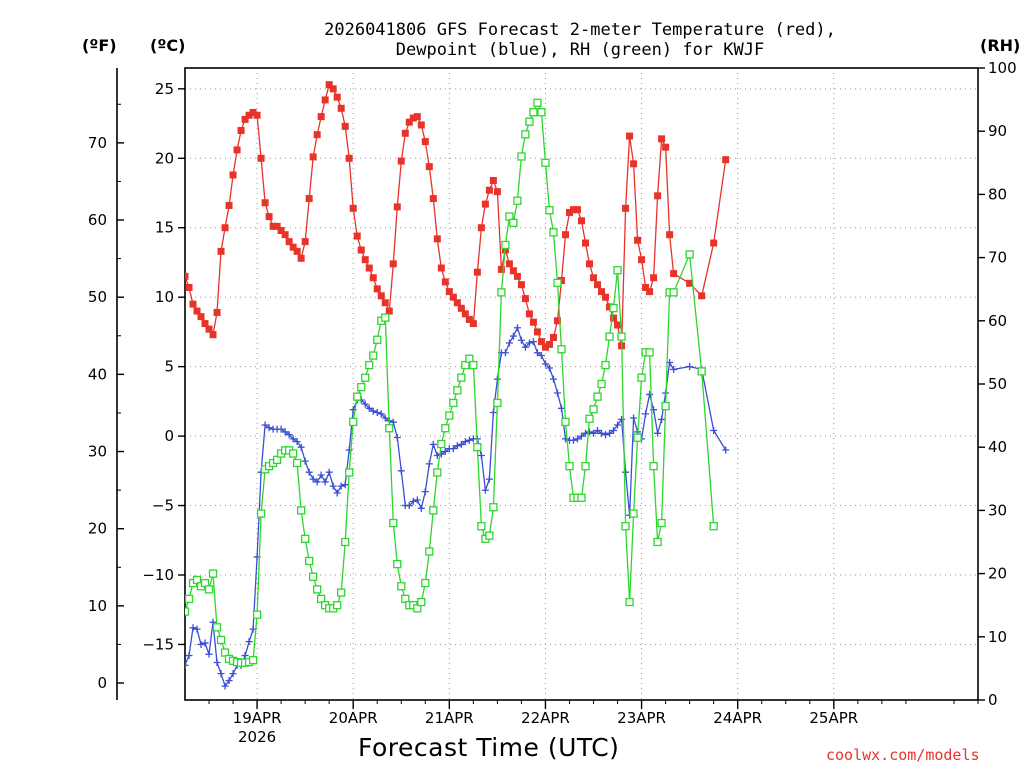  Describe the element at coordinates (997, 131) in the screenshot. I see `rh-tick-label: 90` at that location.